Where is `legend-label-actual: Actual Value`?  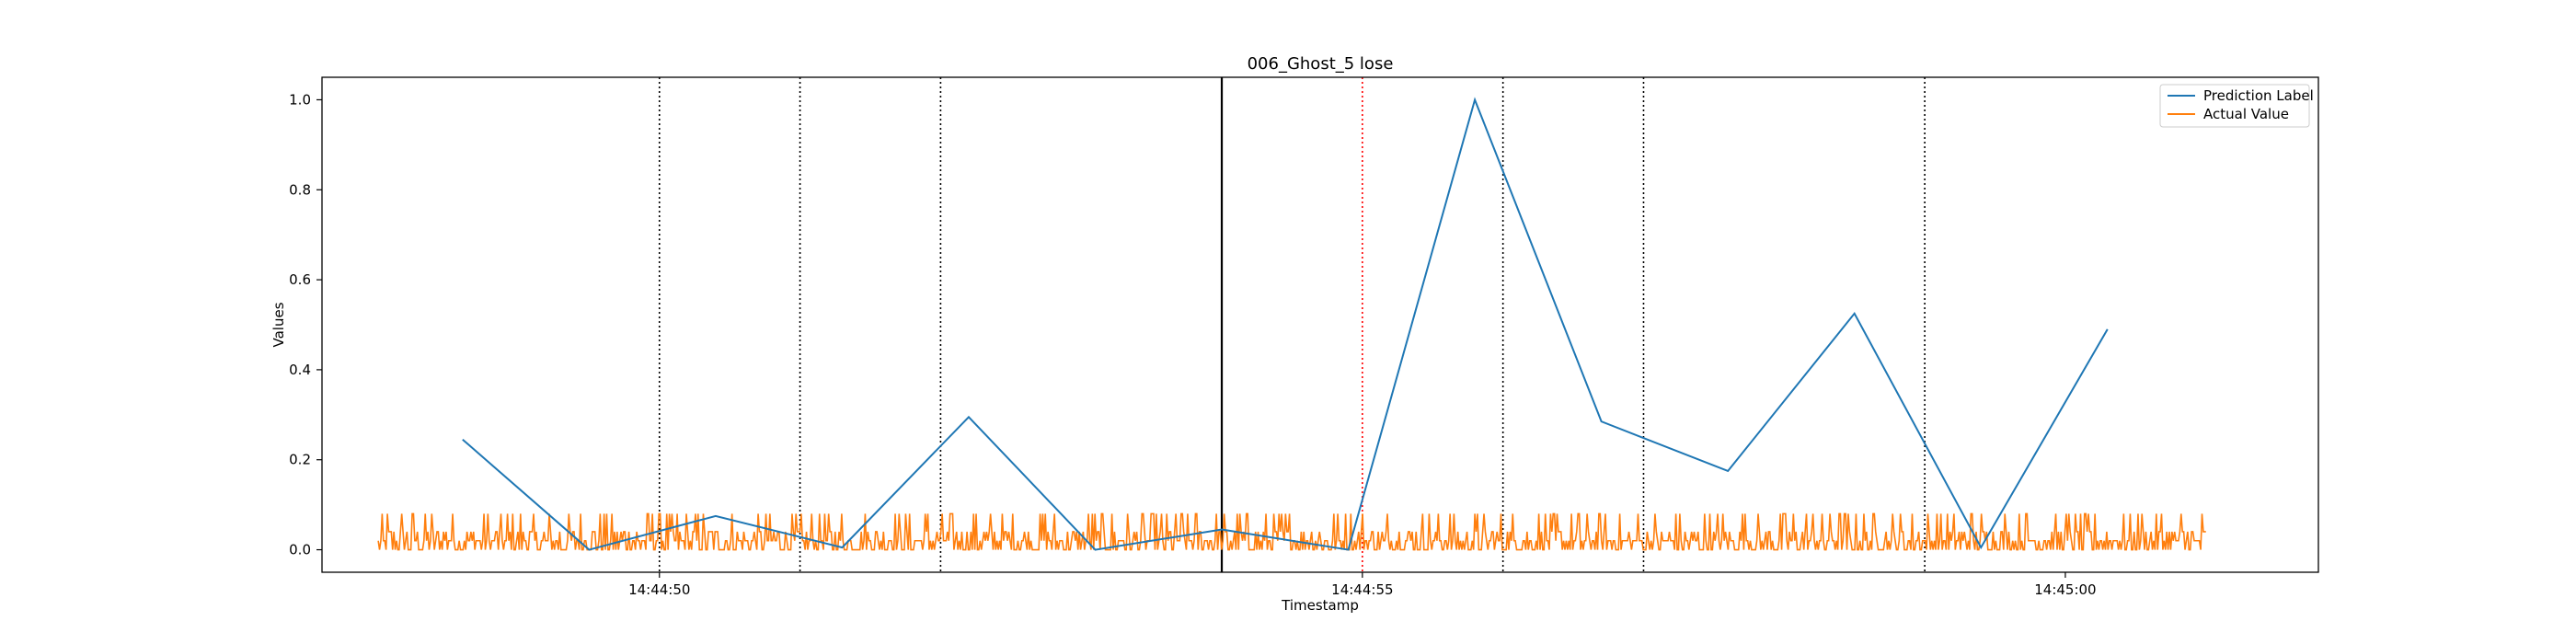 legend-label-actual: Actual Value is located at coordinates (2246, 114).